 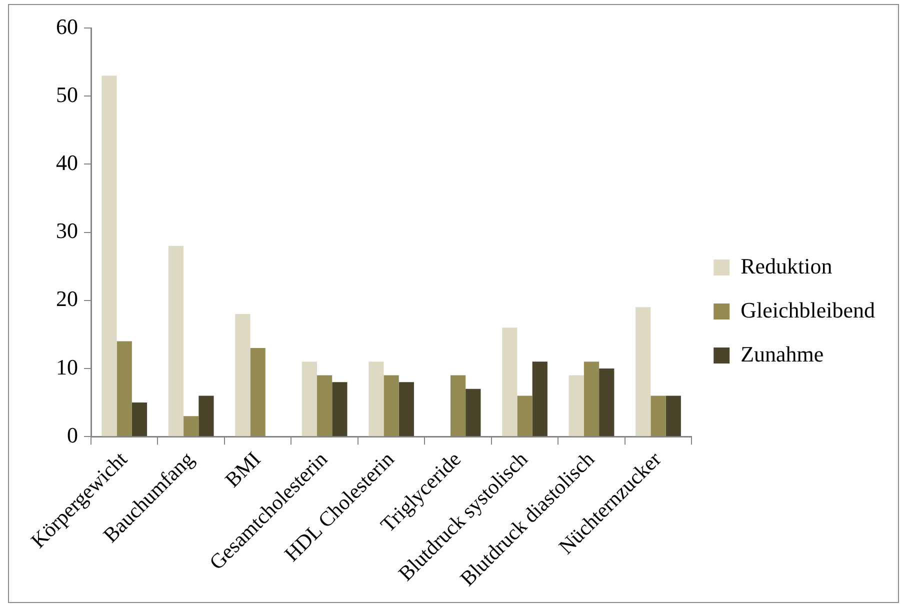 What do you see at coordinates (808, 309) in the screenshot?
I see `legend-label: Gleichbleibend` at bounding box center [808, 309].